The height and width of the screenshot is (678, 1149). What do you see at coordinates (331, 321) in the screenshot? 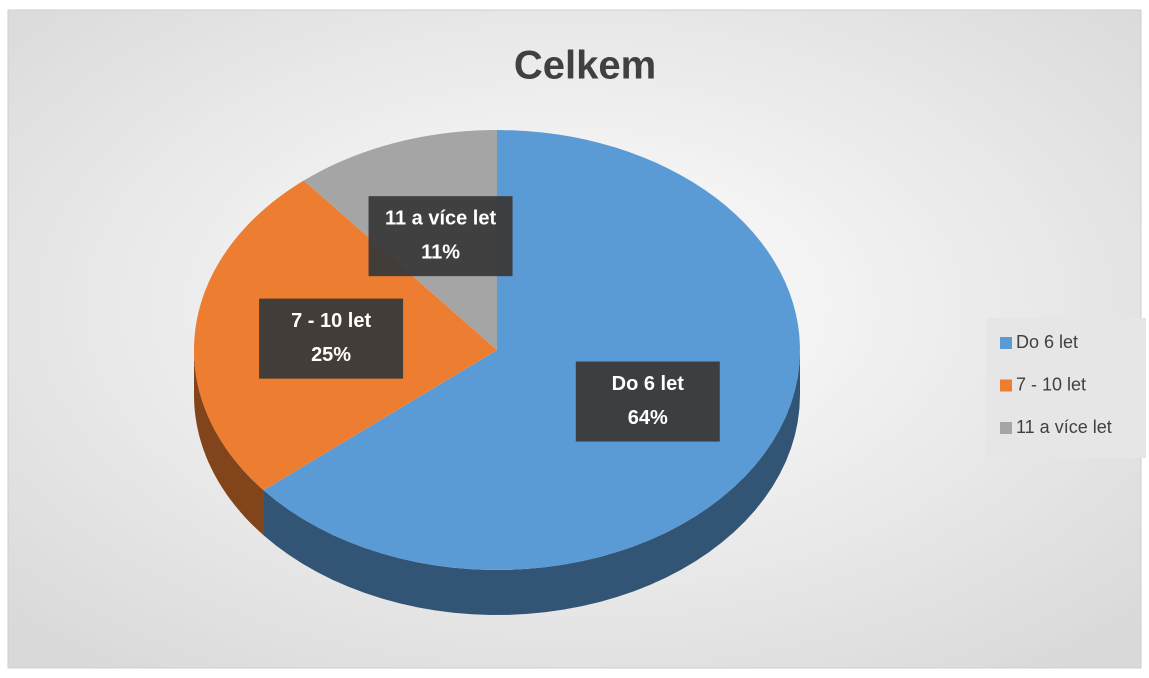
I see `data-label-category: 7 - 10 let` at bounding box center [331, 321].